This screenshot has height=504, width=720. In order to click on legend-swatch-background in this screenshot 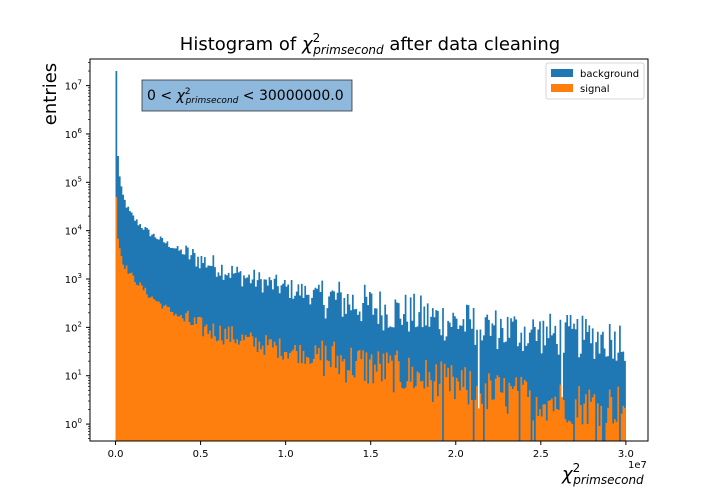, I will do `click(562, 73)`.